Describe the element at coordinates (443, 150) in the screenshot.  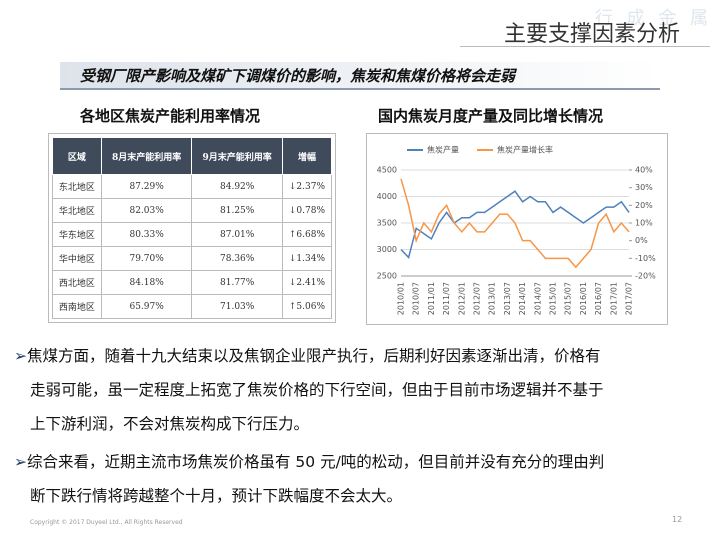
I see `legend-label: 焦炭产量` at that location.